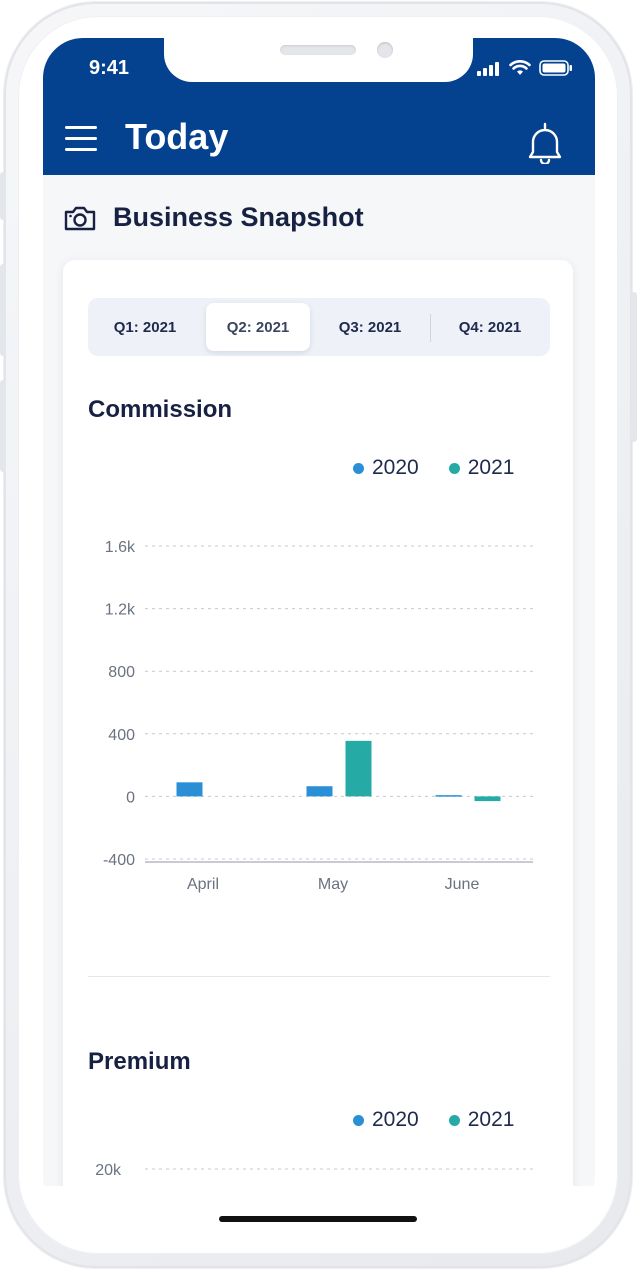  I want to click on tab-divider, so click(430, 328).